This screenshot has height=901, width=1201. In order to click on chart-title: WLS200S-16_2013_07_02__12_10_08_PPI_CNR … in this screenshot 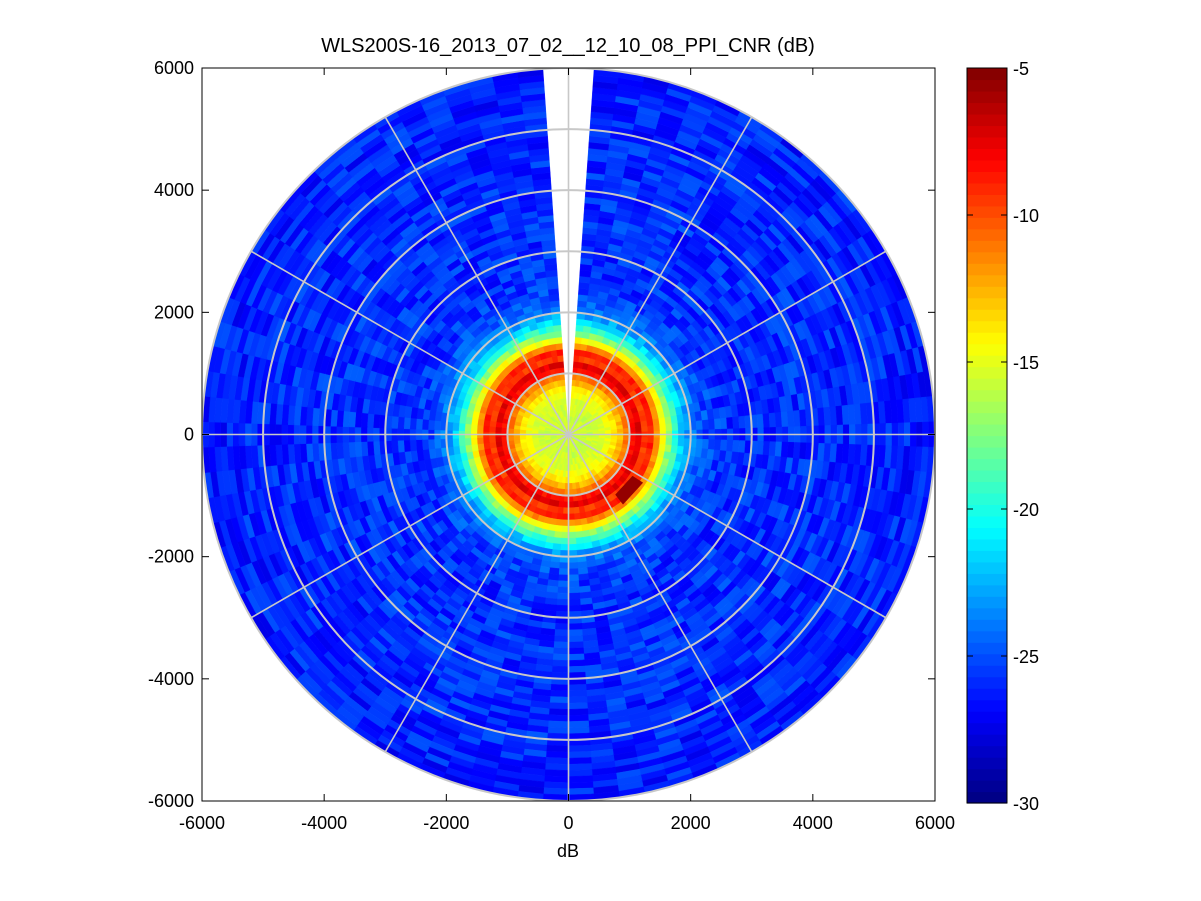, I will do `click(568, 46)`.